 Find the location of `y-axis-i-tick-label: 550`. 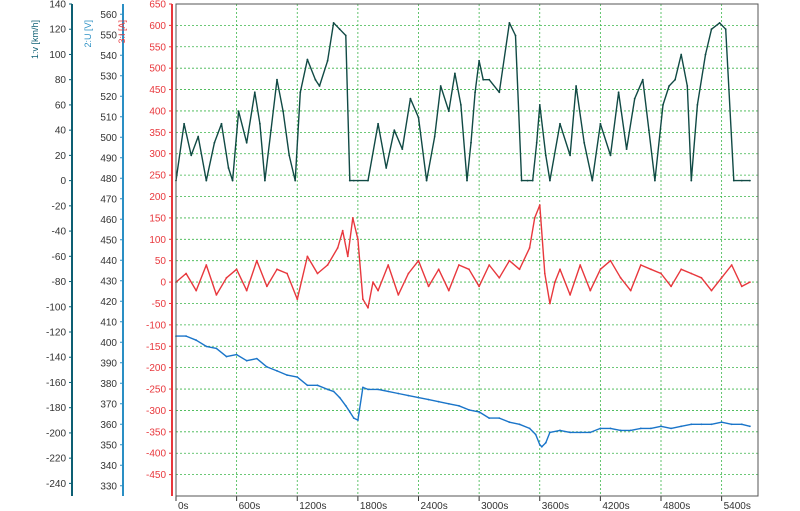

y-axis-i-tick-label: 550 is located at coordinates (157, 47).